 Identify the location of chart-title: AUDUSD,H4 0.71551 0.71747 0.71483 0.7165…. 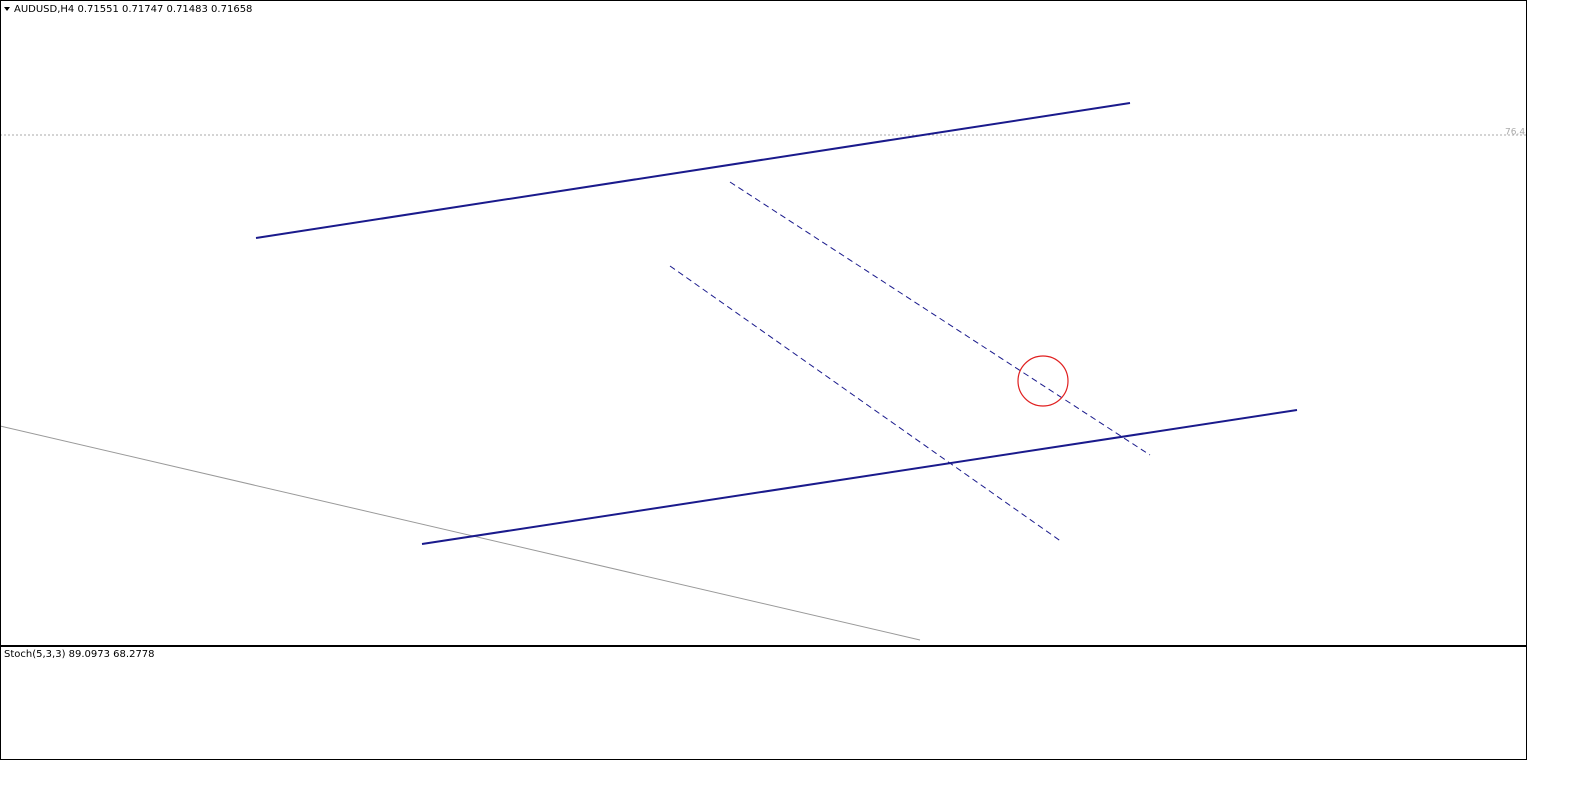
(133, 9).